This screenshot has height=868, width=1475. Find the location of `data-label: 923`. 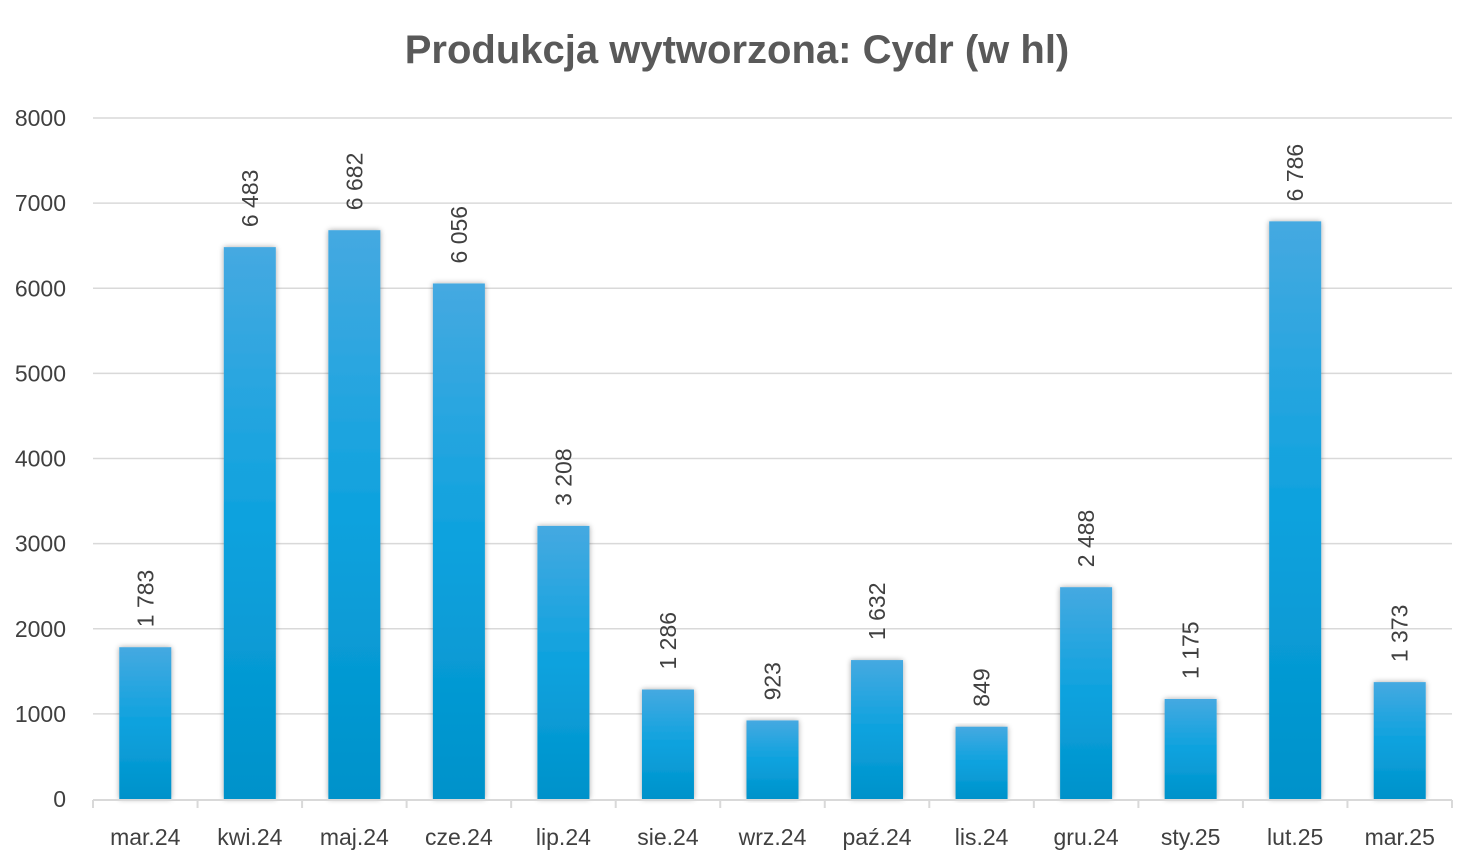

data-label: 923 is located at coordinates (773, 681).